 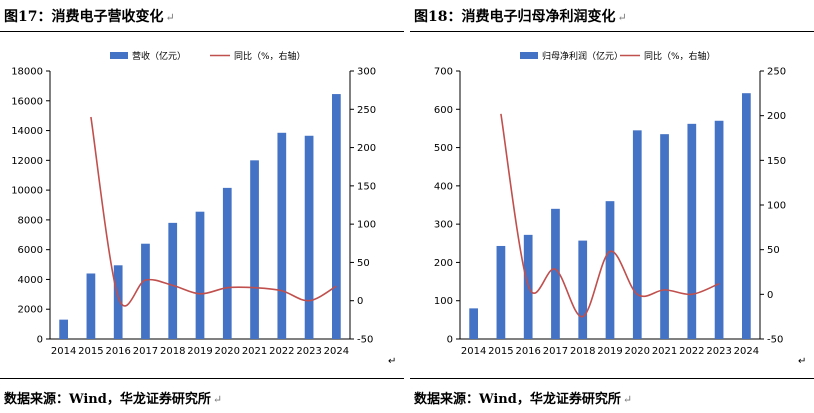 I want to click on right-tick-label: 100, so click(x=366, y=225).